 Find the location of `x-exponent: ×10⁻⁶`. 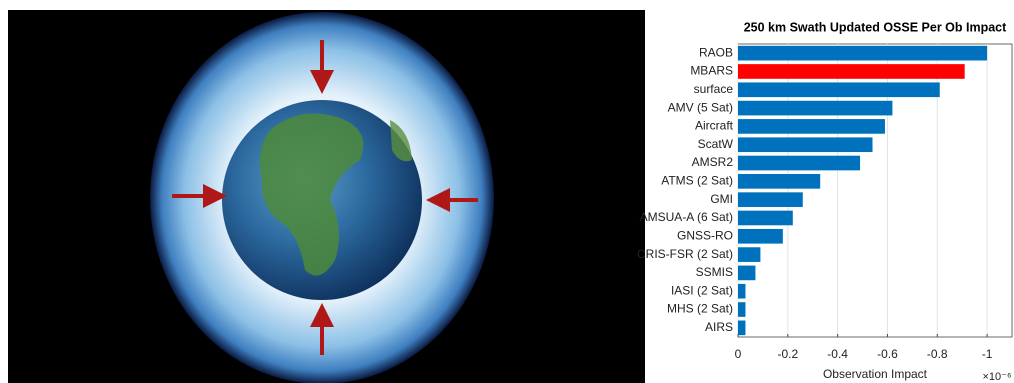

x-exponent: ×10⁻⁶ is located at coordinates (997, 377).